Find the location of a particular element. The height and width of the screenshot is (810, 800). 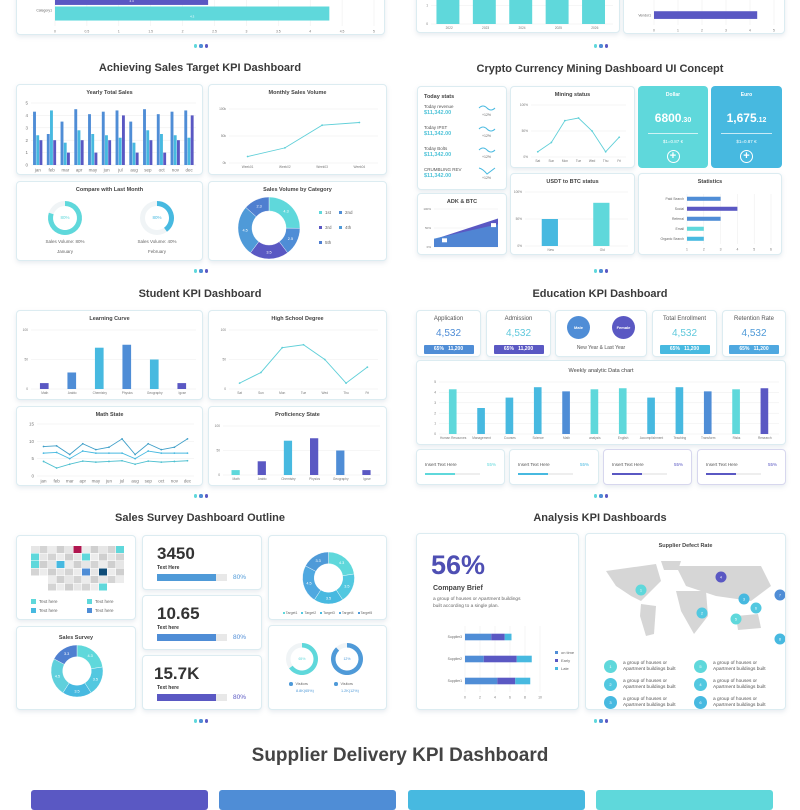

x-tick-label: Week02 is located at coordinates (285, 167).